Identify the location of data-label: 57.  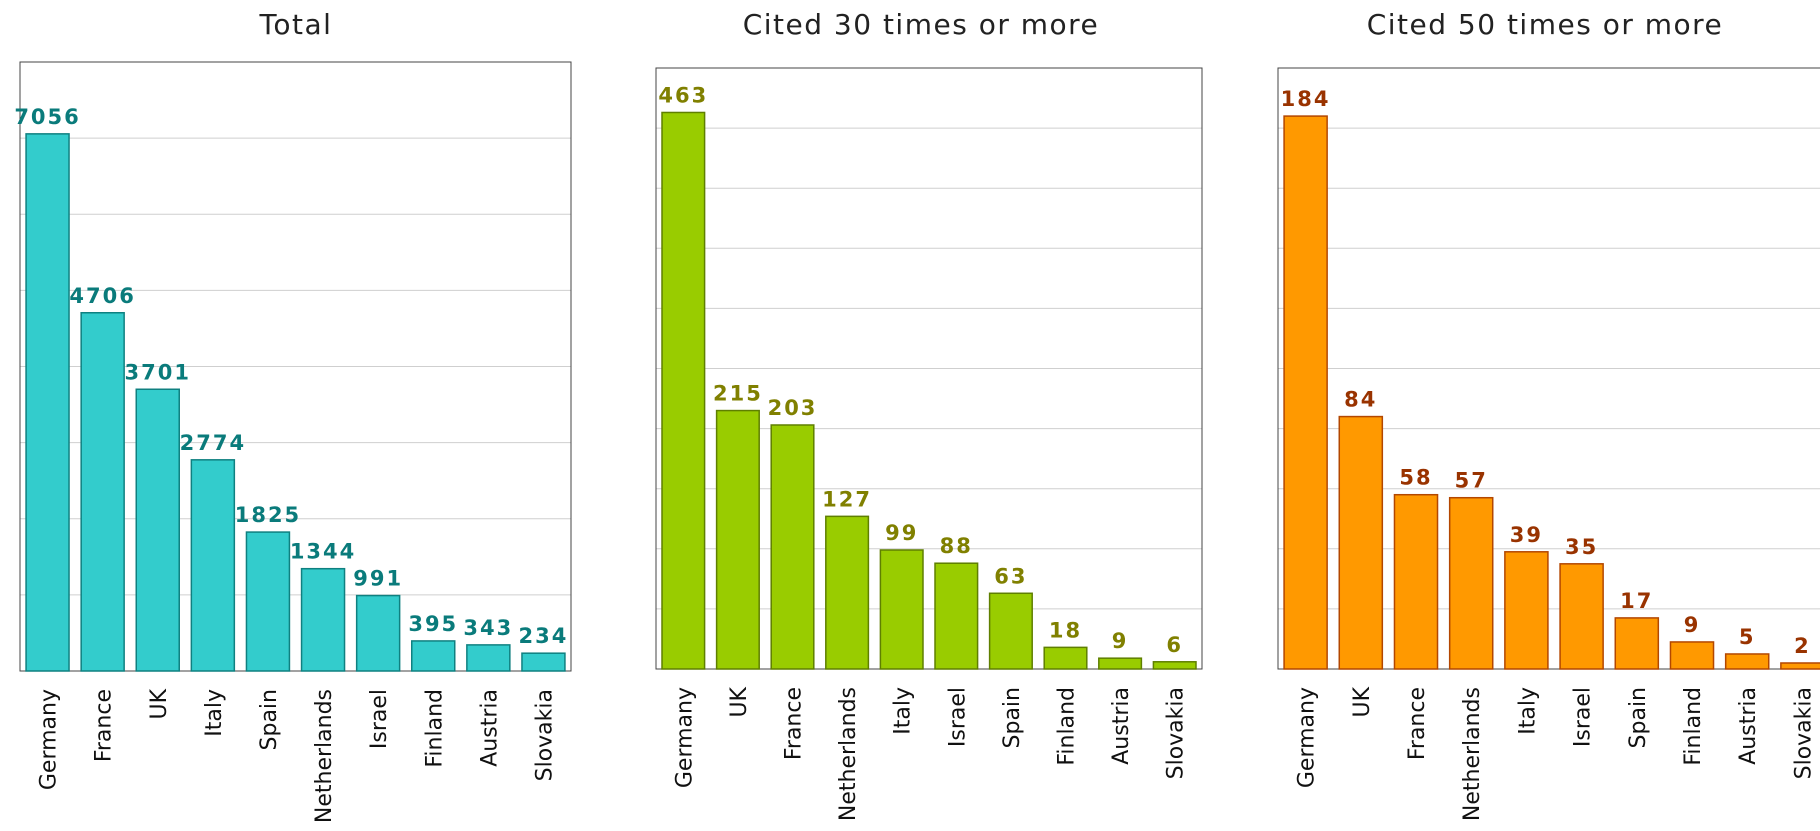
(1471, 481).